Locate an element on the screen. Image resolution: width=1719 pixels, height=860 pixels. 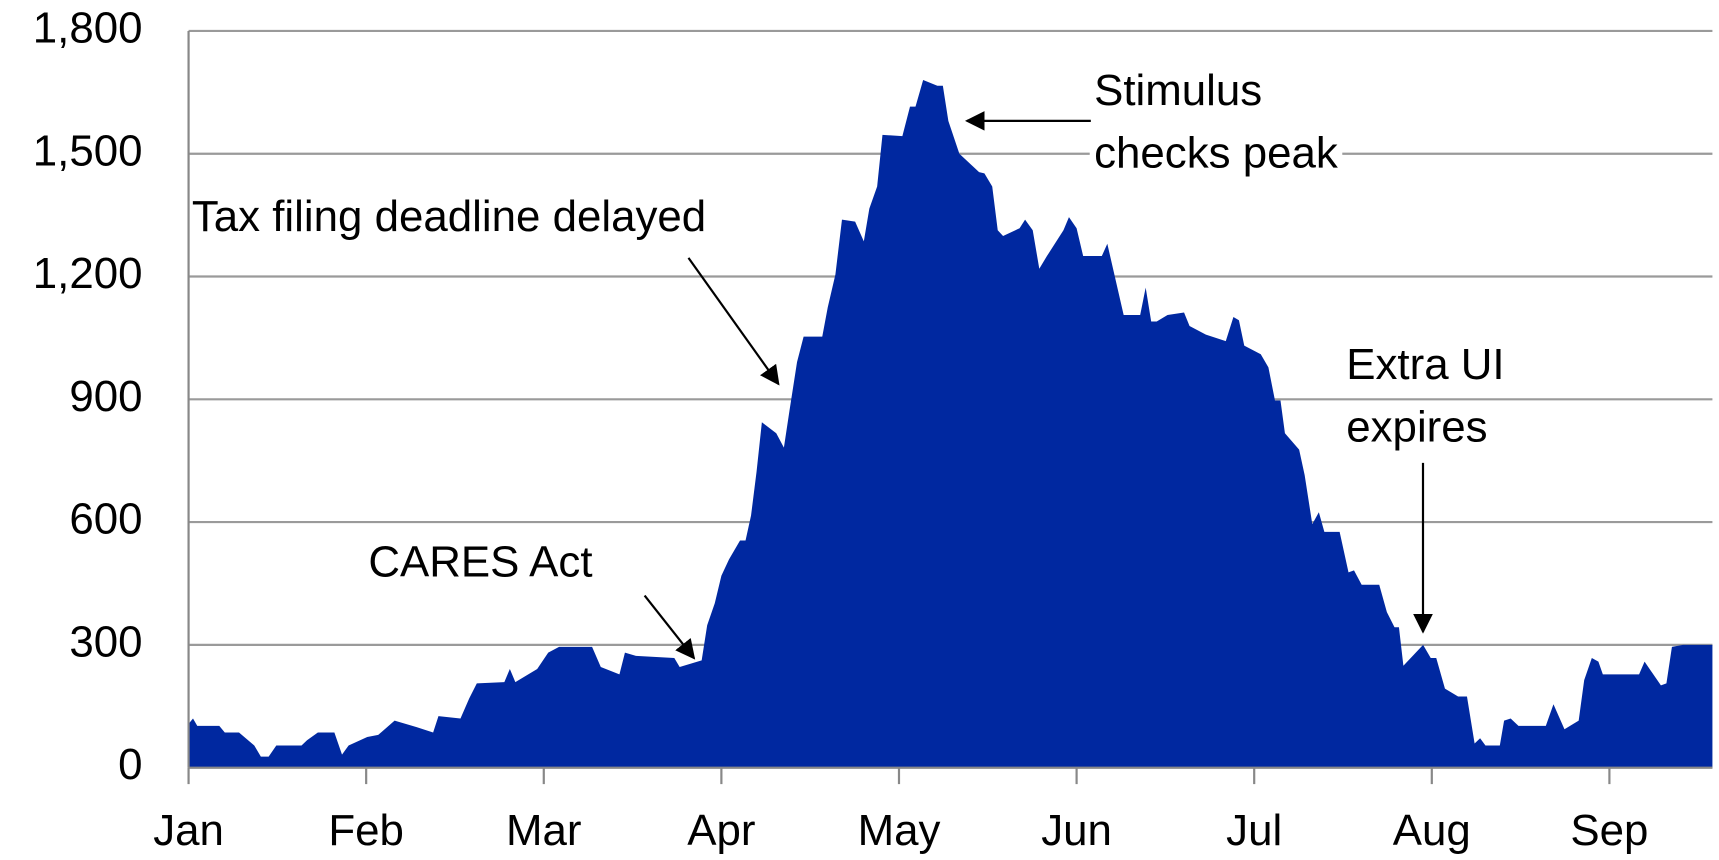
x-tick-label: Sep is located at coordinates (1609, 830).